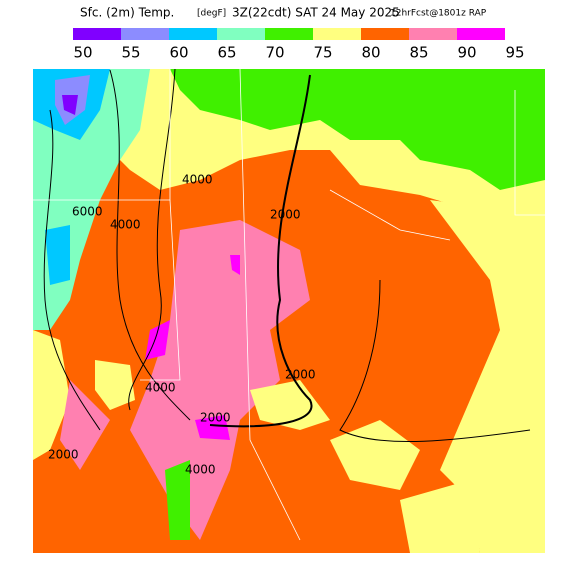 This screenshot has width=579, height=583. I want to click on colorbar-label: 50, so click(82, 53).